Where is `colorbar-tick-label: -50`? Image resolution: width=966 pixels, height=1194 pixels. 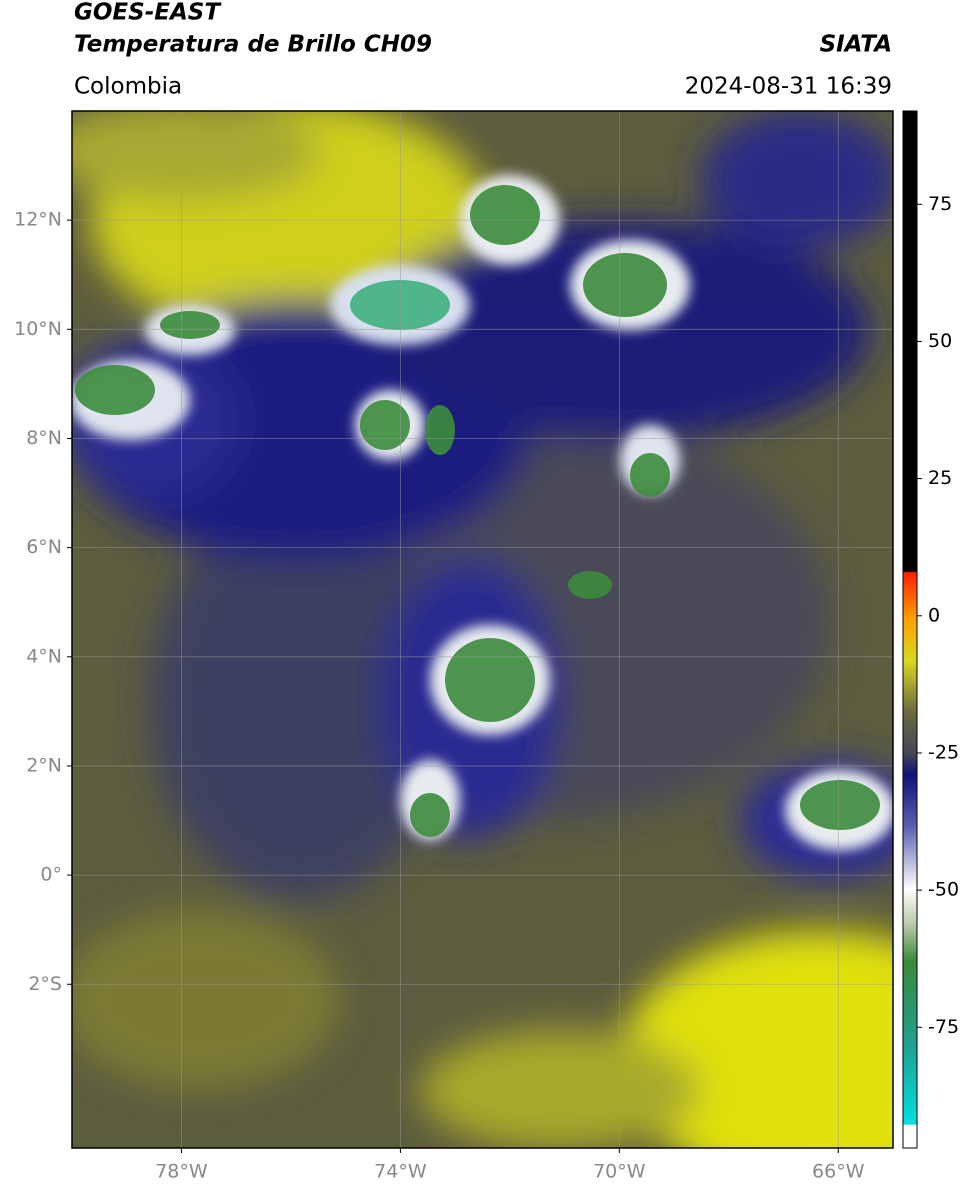 colorbar-tick-label: -50 is located at coordinates (943, 890).